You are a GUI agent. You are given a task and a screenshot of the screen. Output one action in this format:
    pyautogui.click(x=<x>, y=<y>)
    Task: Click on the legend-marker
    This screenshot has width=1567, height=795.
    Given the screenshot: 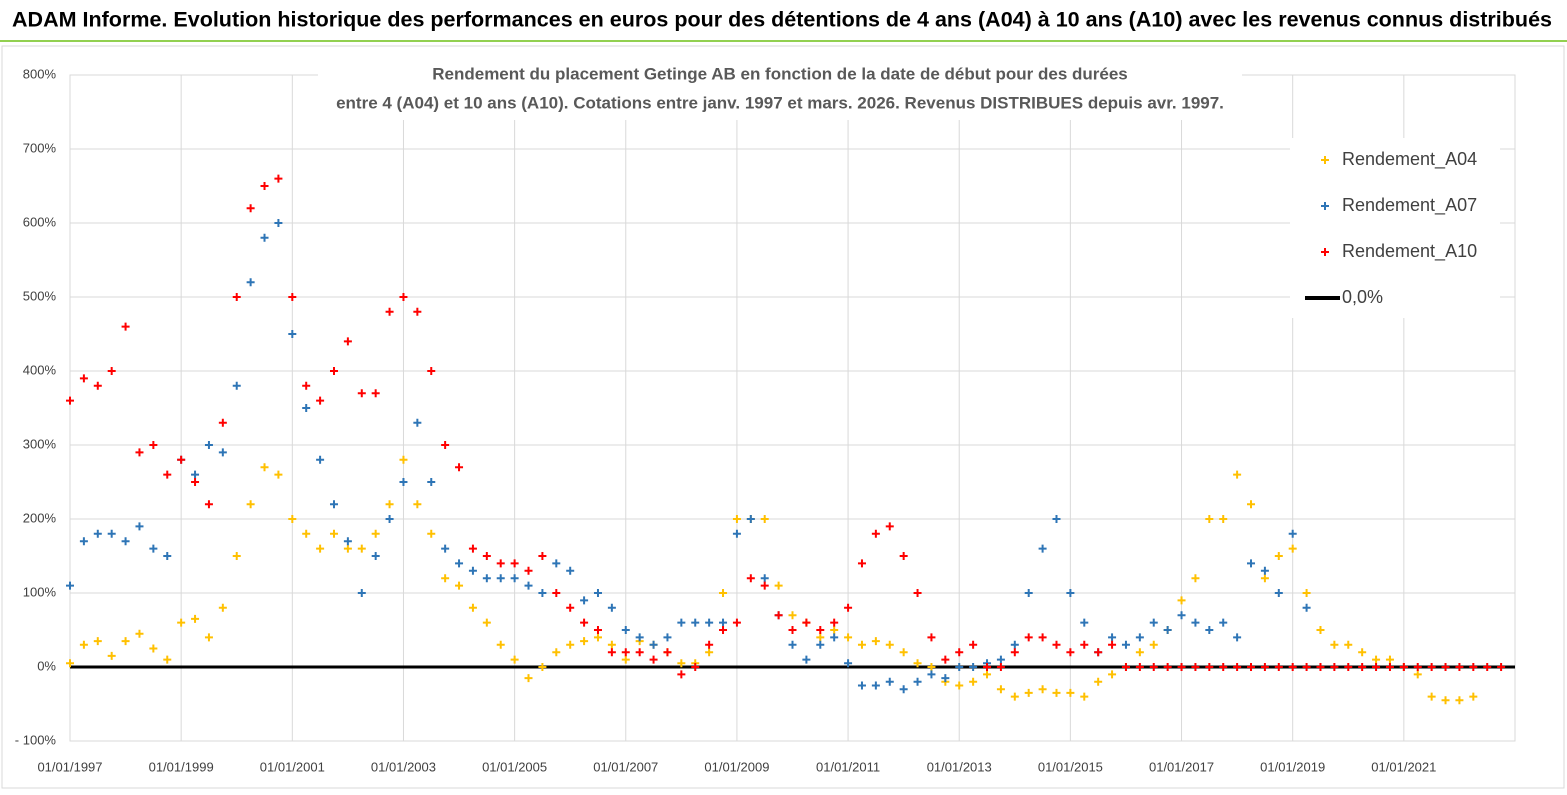 What is the action you would take?
    pyautogui.click(x=1325, y=160)
    